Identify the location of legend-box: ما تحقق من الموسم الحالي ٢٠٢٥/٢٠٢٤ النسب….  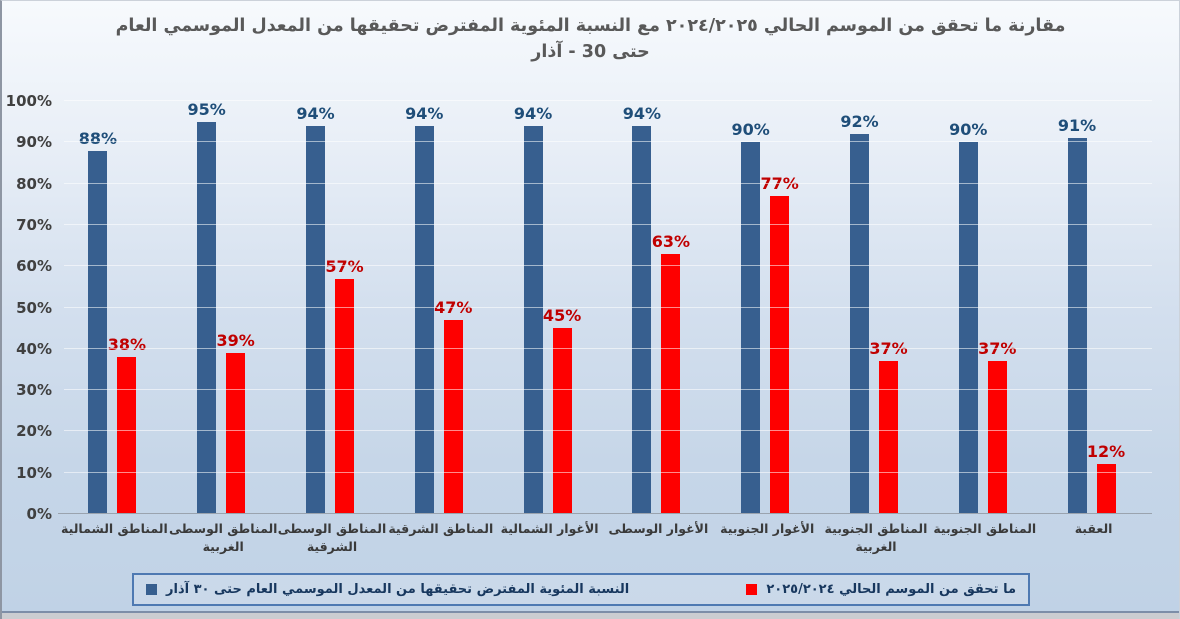
(581, 589).